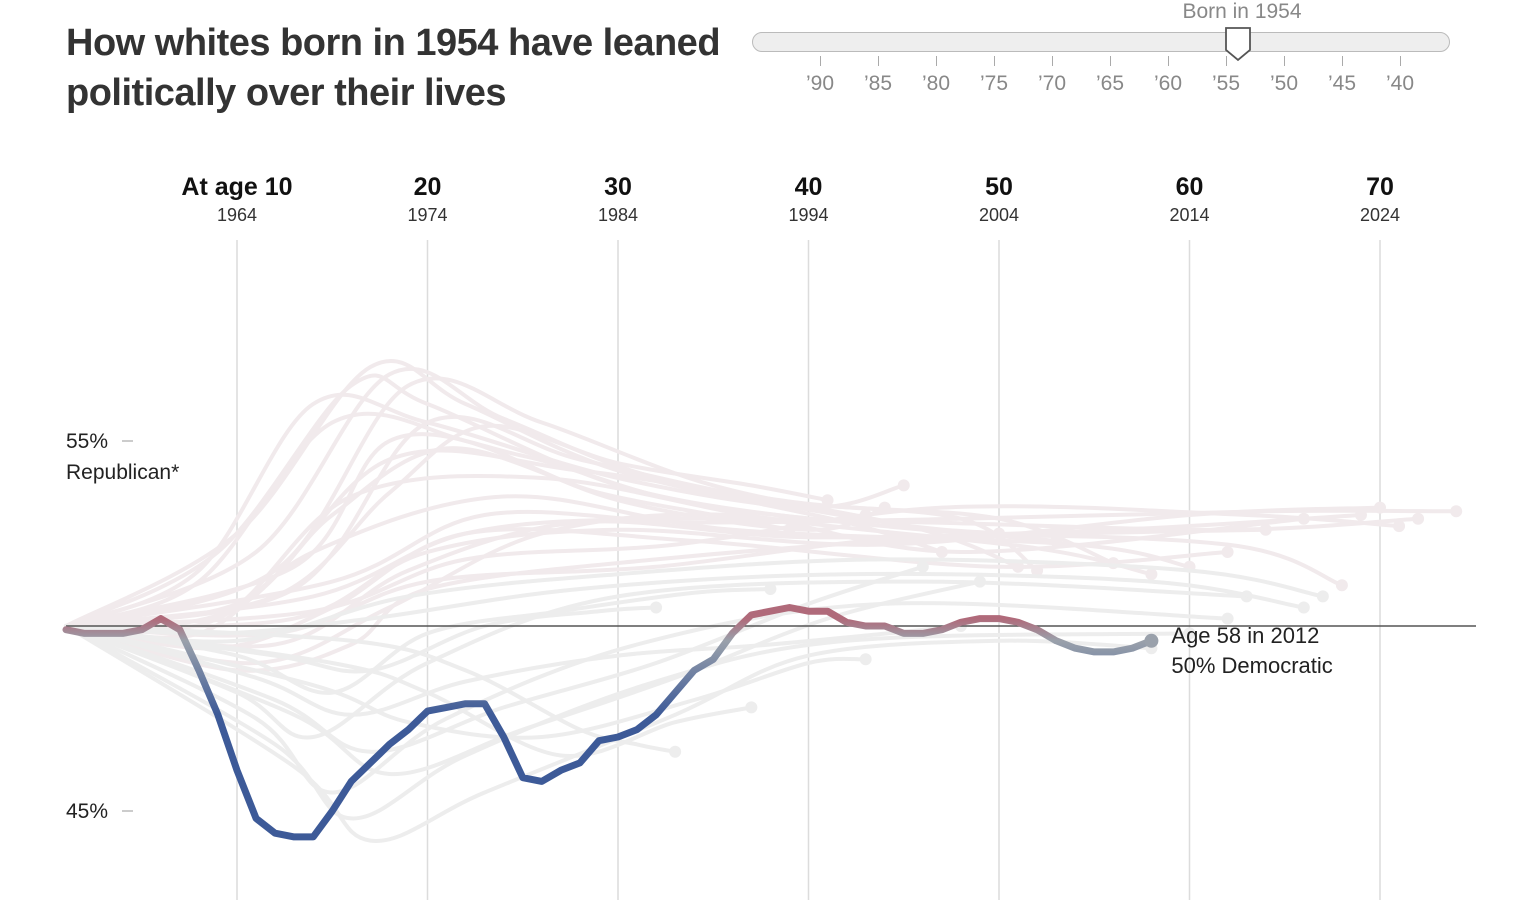  Describe the element at coordinates (1380, 187) in the screenshot. I see `age-header: 70` at that location.